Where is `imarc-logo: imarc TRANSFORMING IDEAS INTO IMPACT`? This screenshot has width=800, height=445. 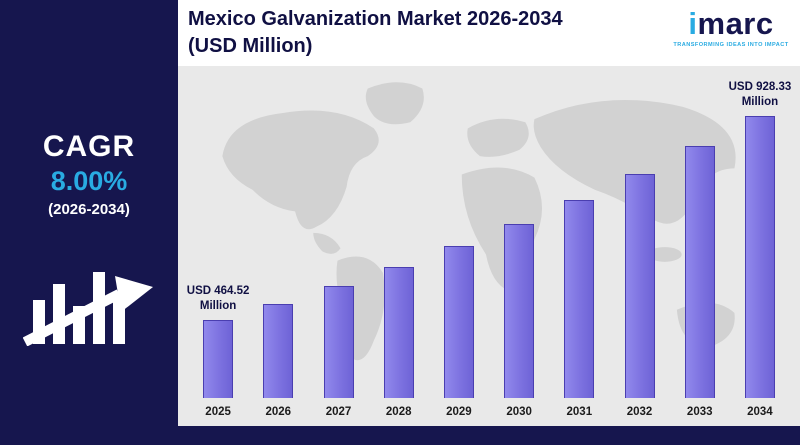 imarc-logo: imarc TRANSFORMING IDEAS INTO IMPACT is located at coordinates (731, 28).